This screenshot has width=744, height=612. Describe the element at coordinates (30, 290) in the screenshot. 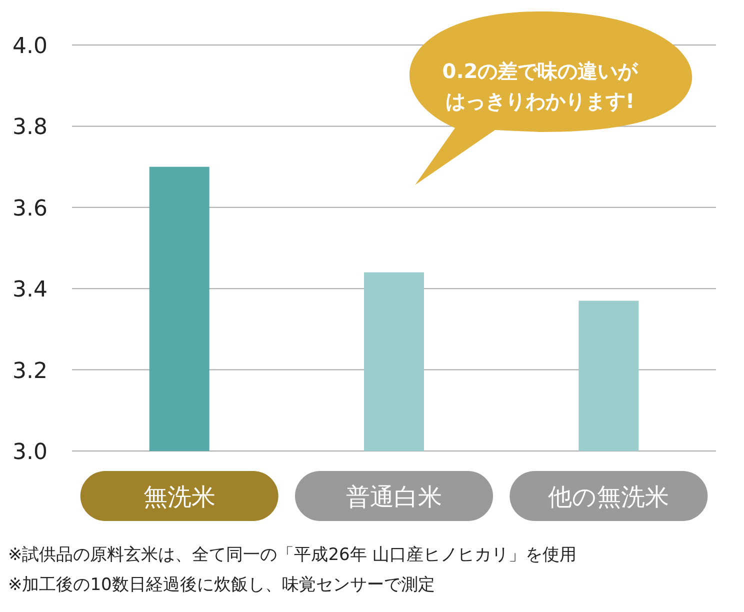

I see `y-tick-label: 3.4` at that location.